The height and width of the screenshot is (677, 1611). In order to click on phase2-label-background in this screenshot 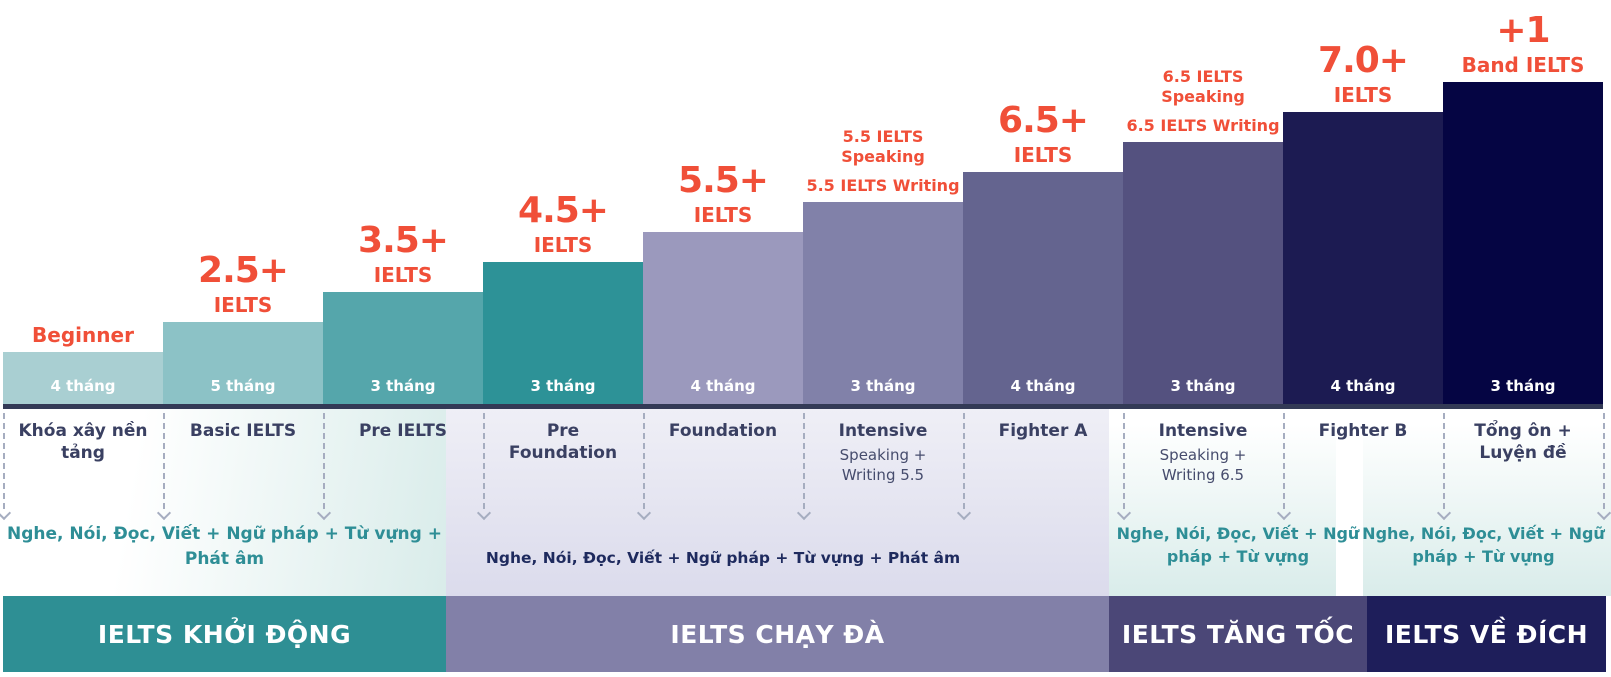, I will do `click(777, 502)`.